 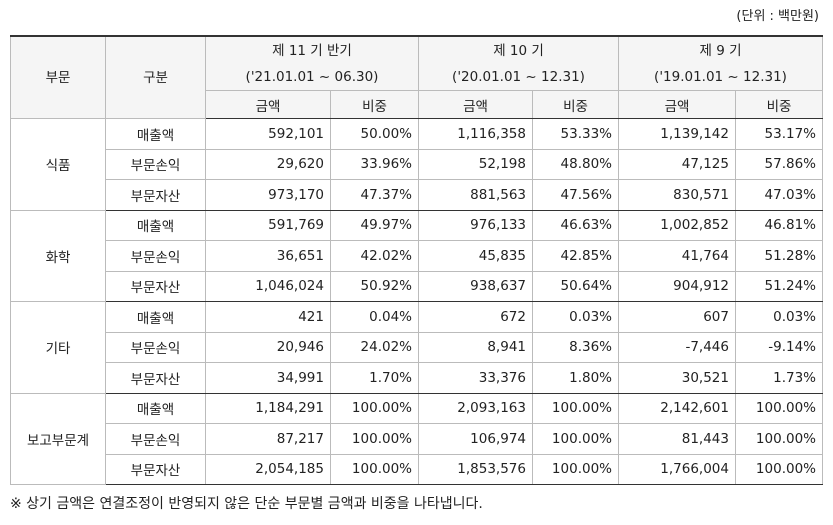 I want to click on value-cell: 8,941, so click(x=475, y=347).